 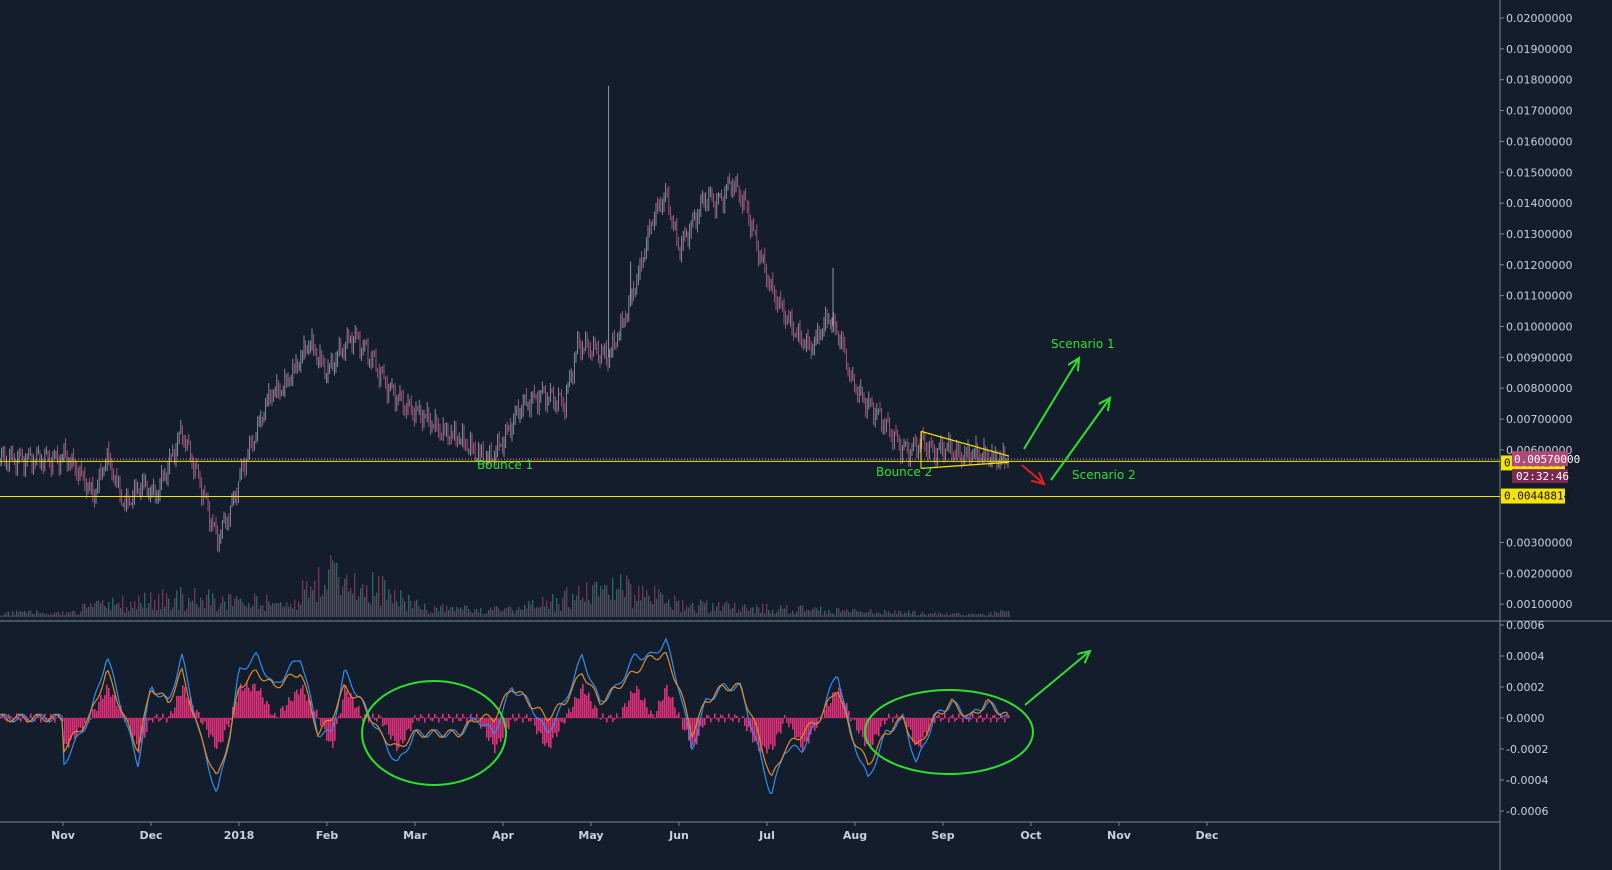 I want to click on x-tick-label: Sep, so click(x=942, y=835).